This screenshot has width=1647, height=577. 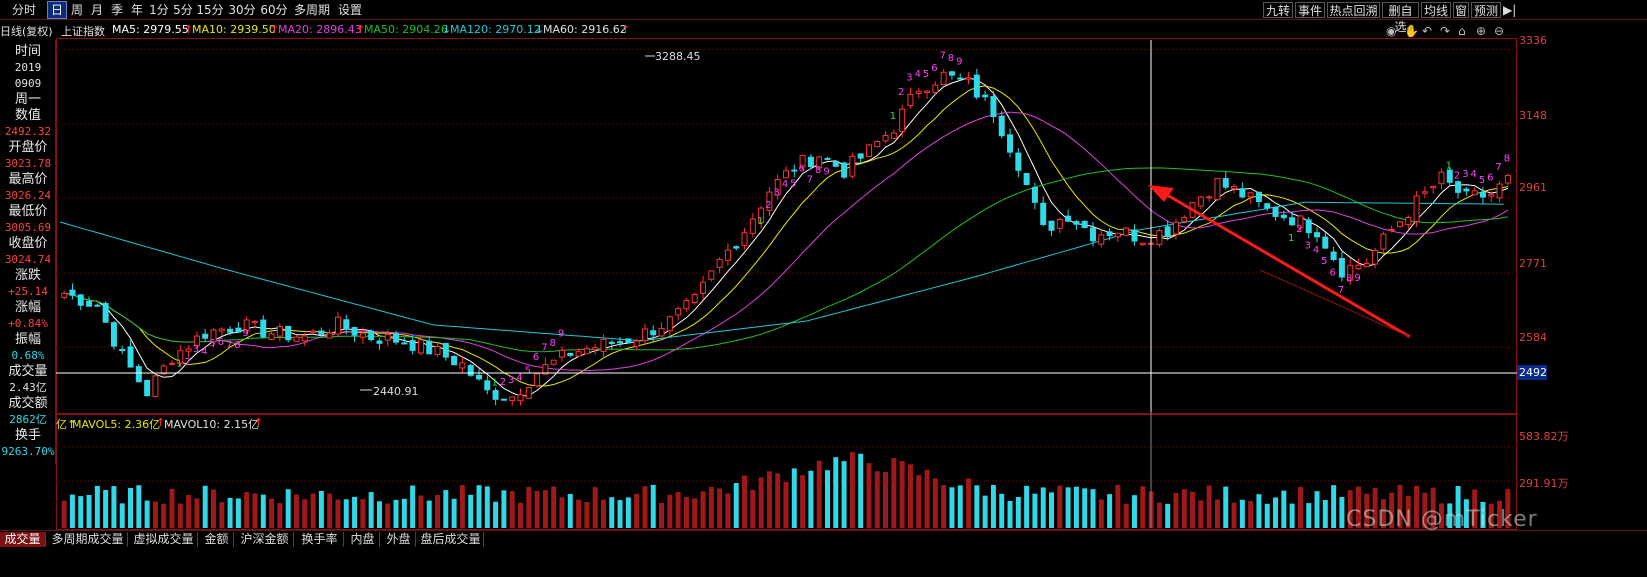 I want to click on hand-icon: ✋, so click(x=1411, y=31).